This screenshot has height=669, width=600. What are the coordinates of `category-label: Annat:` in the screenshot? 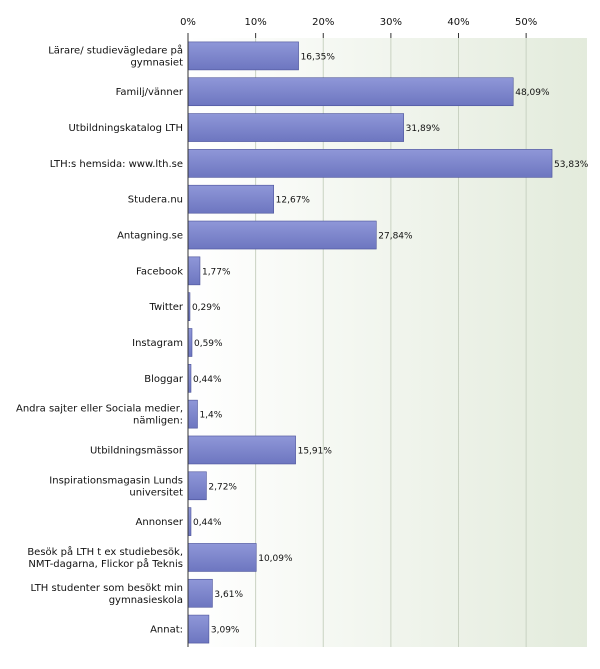 It's located at (166, 630).